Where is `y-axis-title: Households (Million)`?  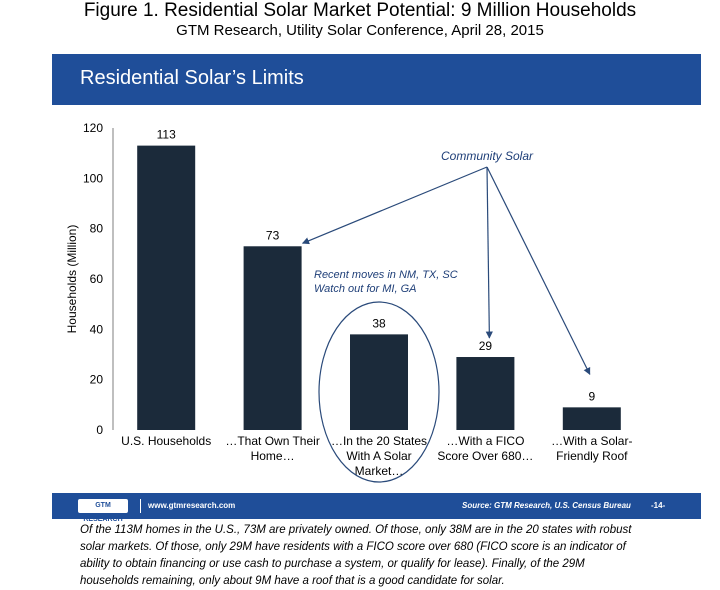
y-axis-title: Households (Million) is located at coordinates (72, 279).